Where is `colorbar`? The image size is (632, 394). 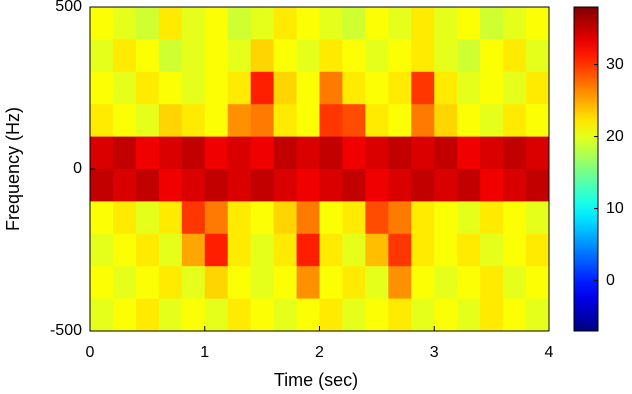 colorbar is located at coordinates (586, 169).